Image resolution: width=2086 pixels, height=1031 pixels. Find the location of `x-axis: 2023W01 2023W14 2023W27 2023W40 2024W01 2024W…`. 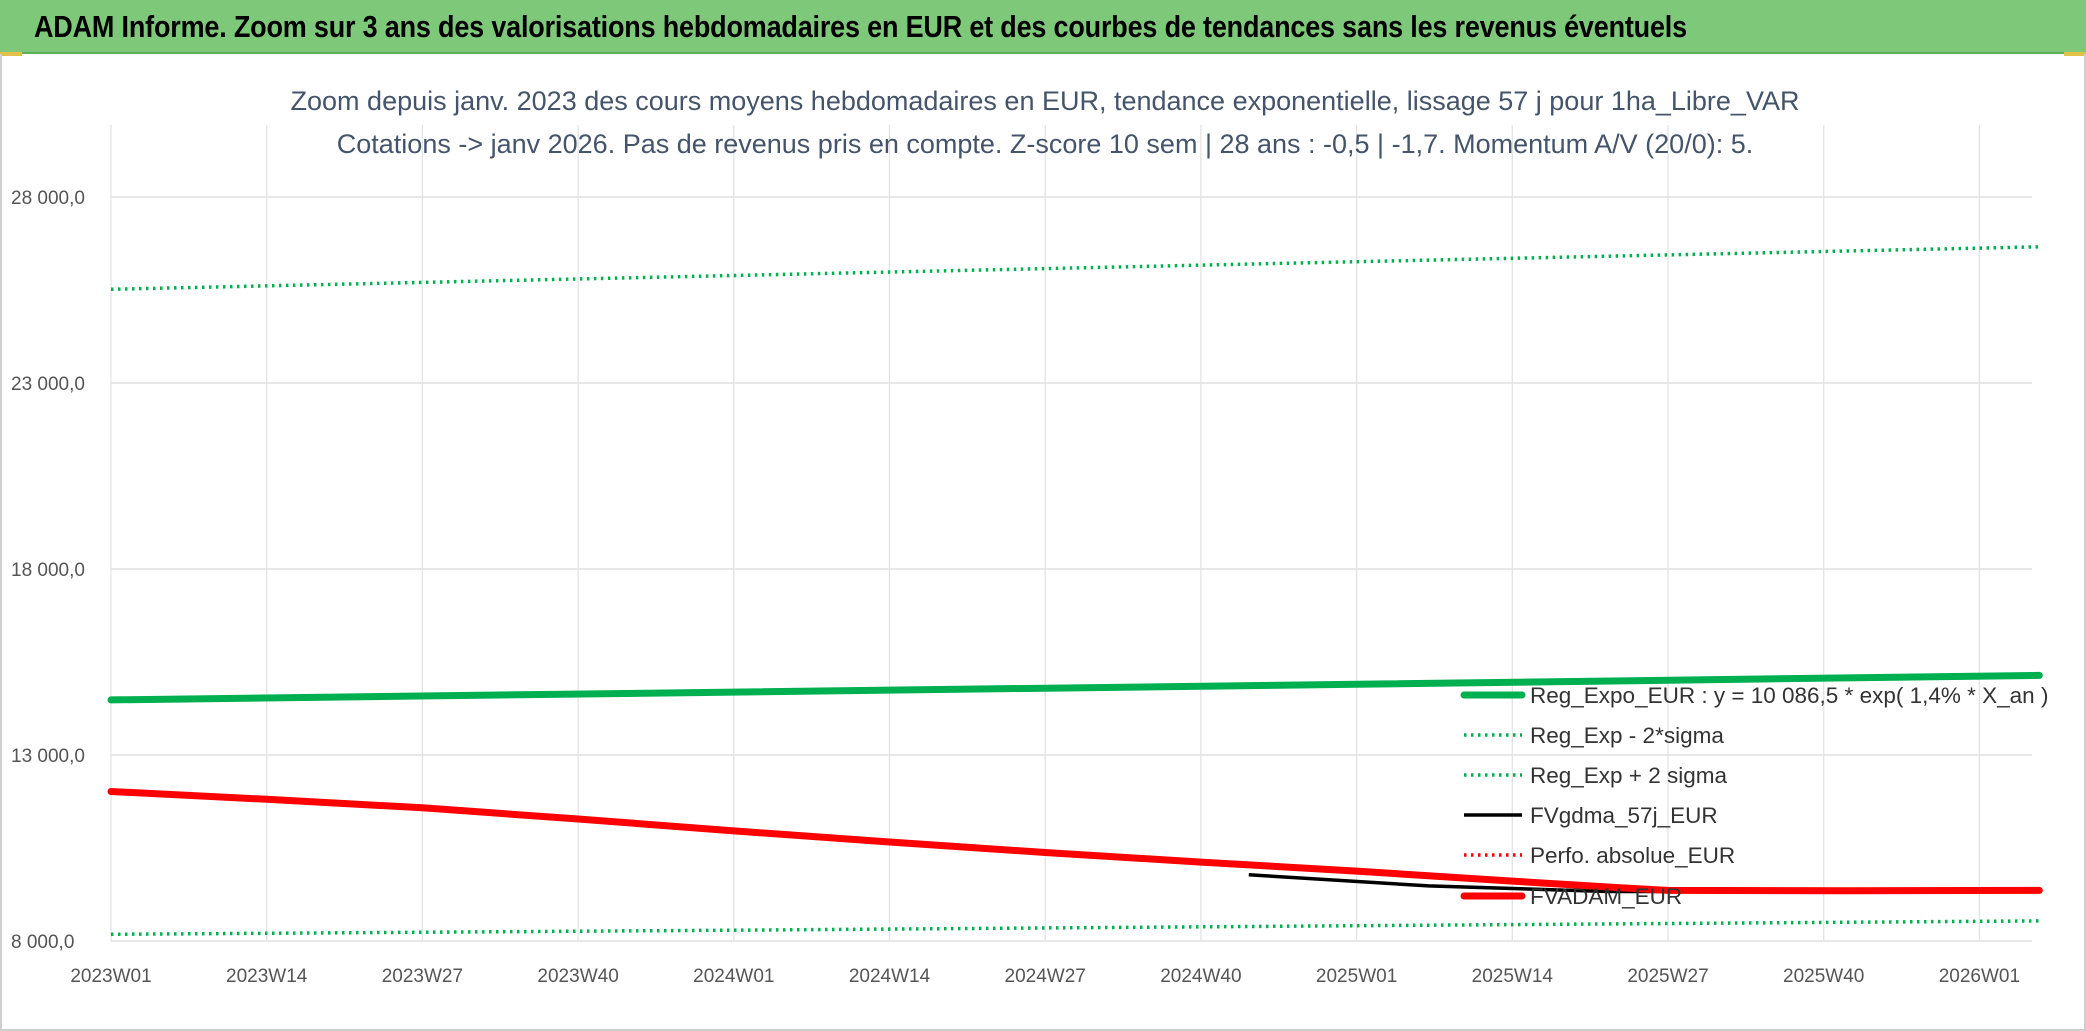

x-axis: 2023W01 2023W14 2023W27 2023W40 2024W01 2024W… is located at coordinates (1045, 976).